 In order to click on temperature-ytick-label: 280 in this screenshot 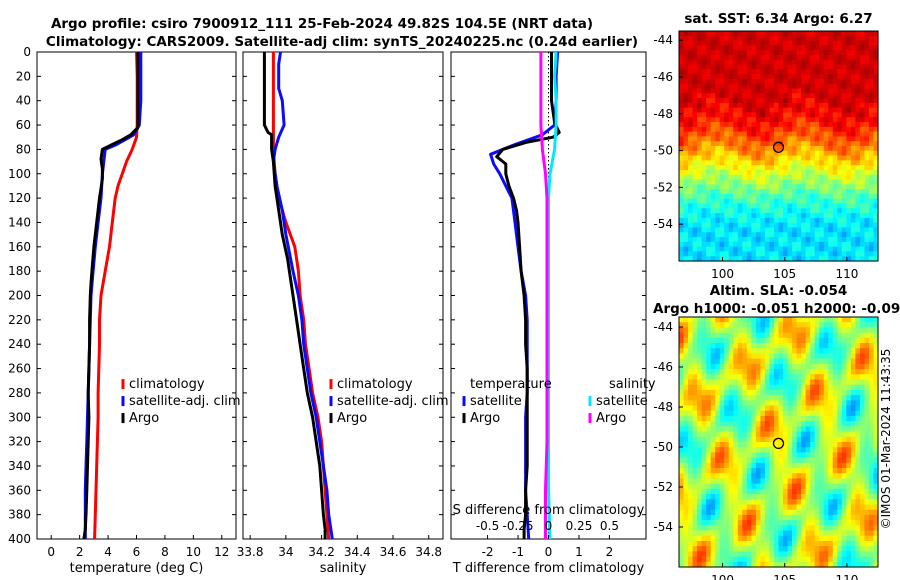, I will do `click(19, 393)`.